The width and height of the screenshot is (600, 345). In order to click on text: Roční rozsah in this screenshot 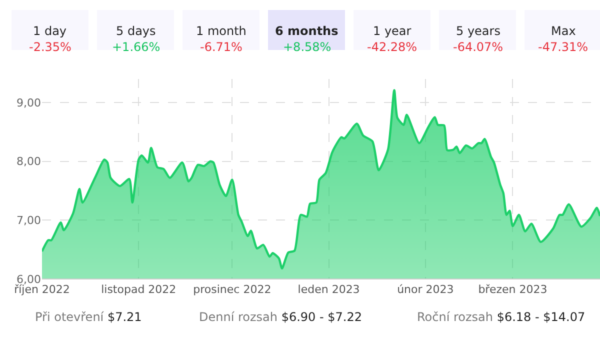, I will do `click(455, 317)`.